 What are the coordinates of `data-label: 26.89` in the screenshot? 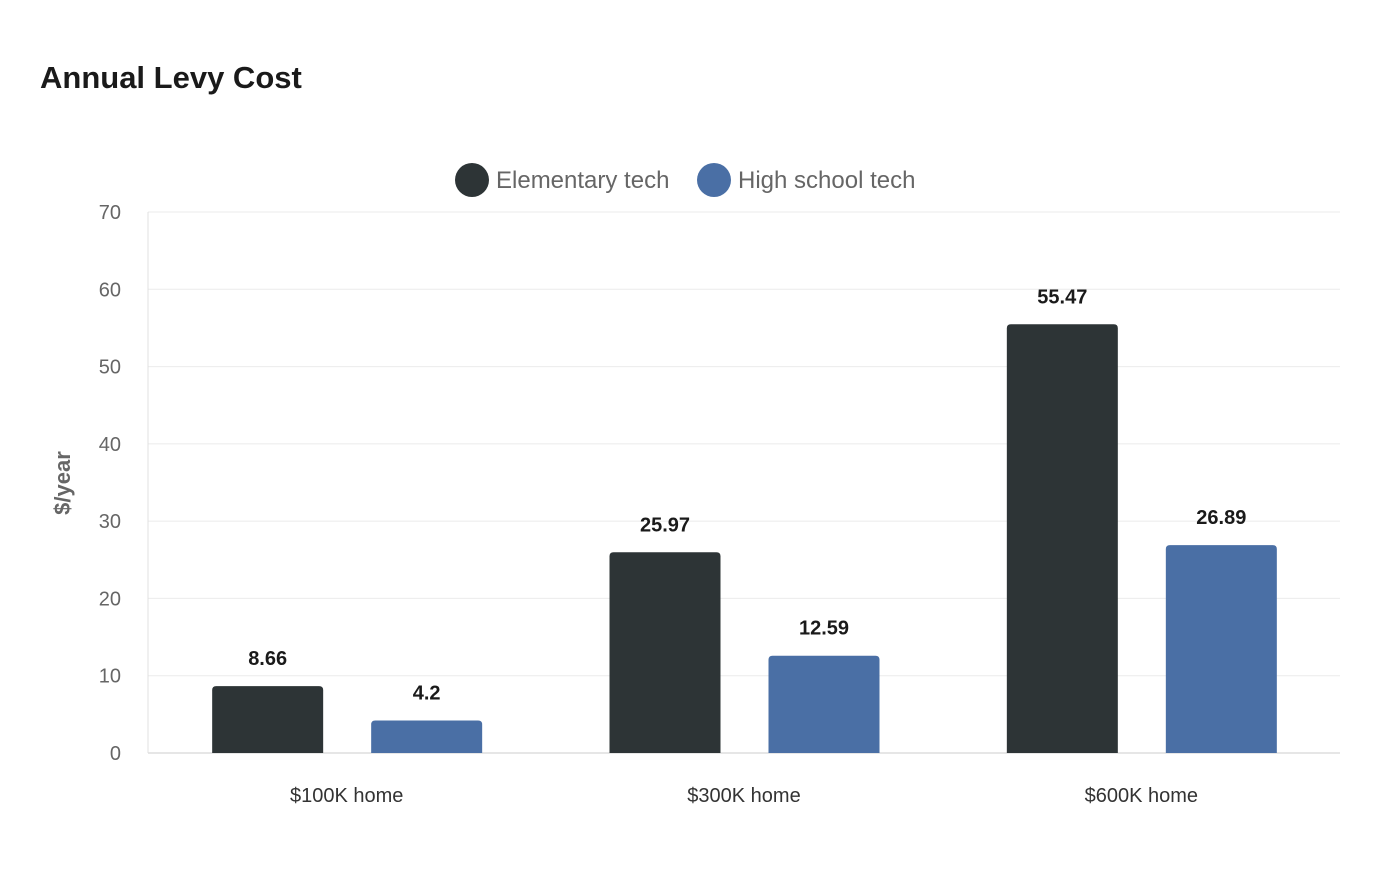 It's located at (1221, 518).